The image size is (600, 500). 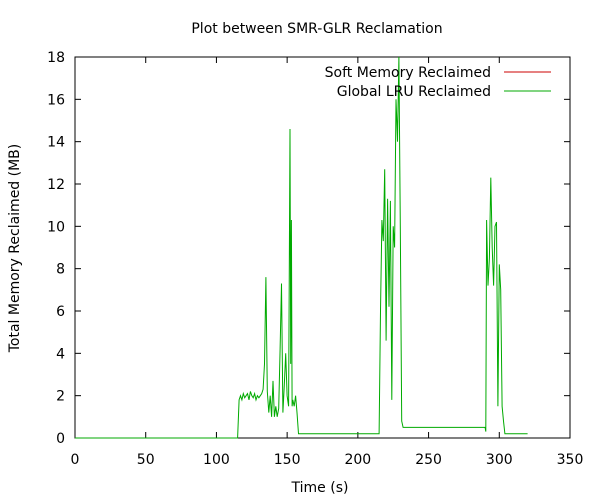 I want to click on x-tick-label: 250, so click(x=428, y=460).